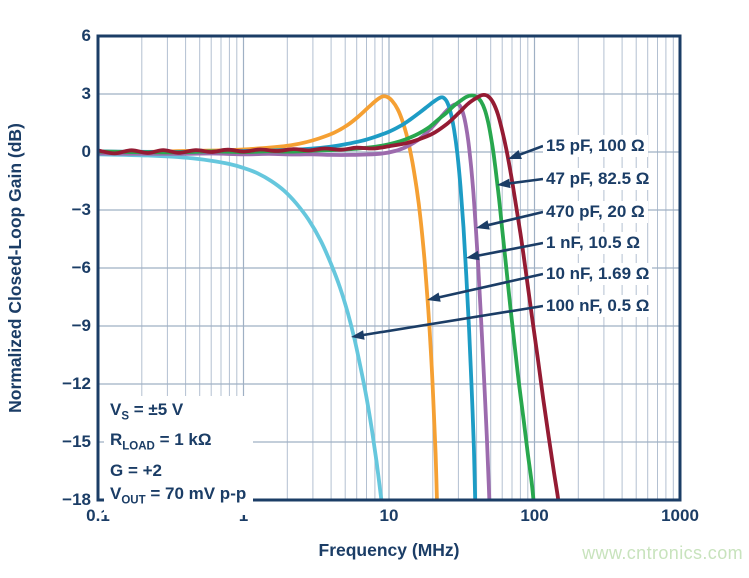  Describe the element at coordinates (156, 409) in the screenshot. I see `condition-text: = ±5 V` at that location.